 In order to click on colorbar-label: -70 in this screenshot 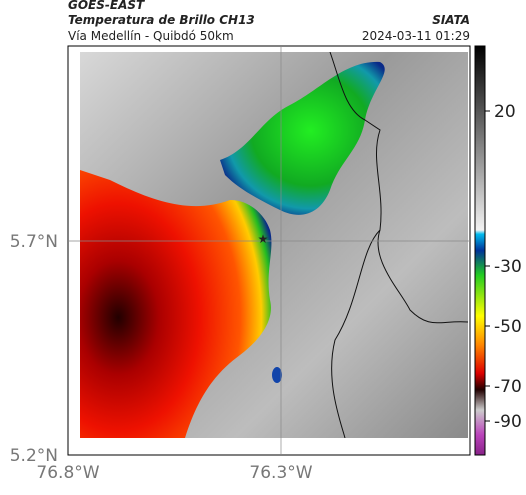, I will do `click(508, 387)`.